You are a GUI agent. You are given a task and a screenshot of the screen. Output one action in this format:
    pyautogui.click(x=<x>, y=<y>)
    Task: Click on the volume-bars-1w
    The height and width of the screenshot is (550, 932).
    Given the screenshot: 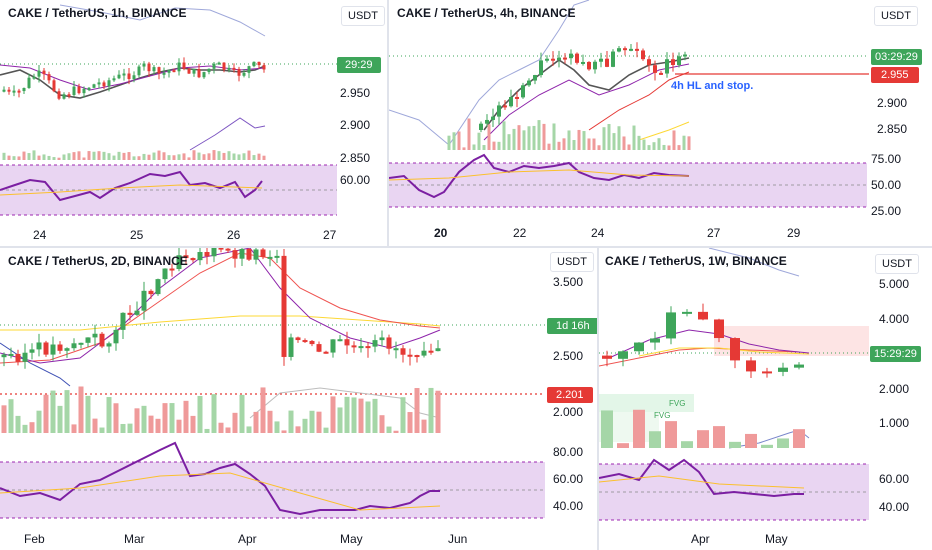 What is the action you would take?
    pyautogui.click(x=703, y=428)
    